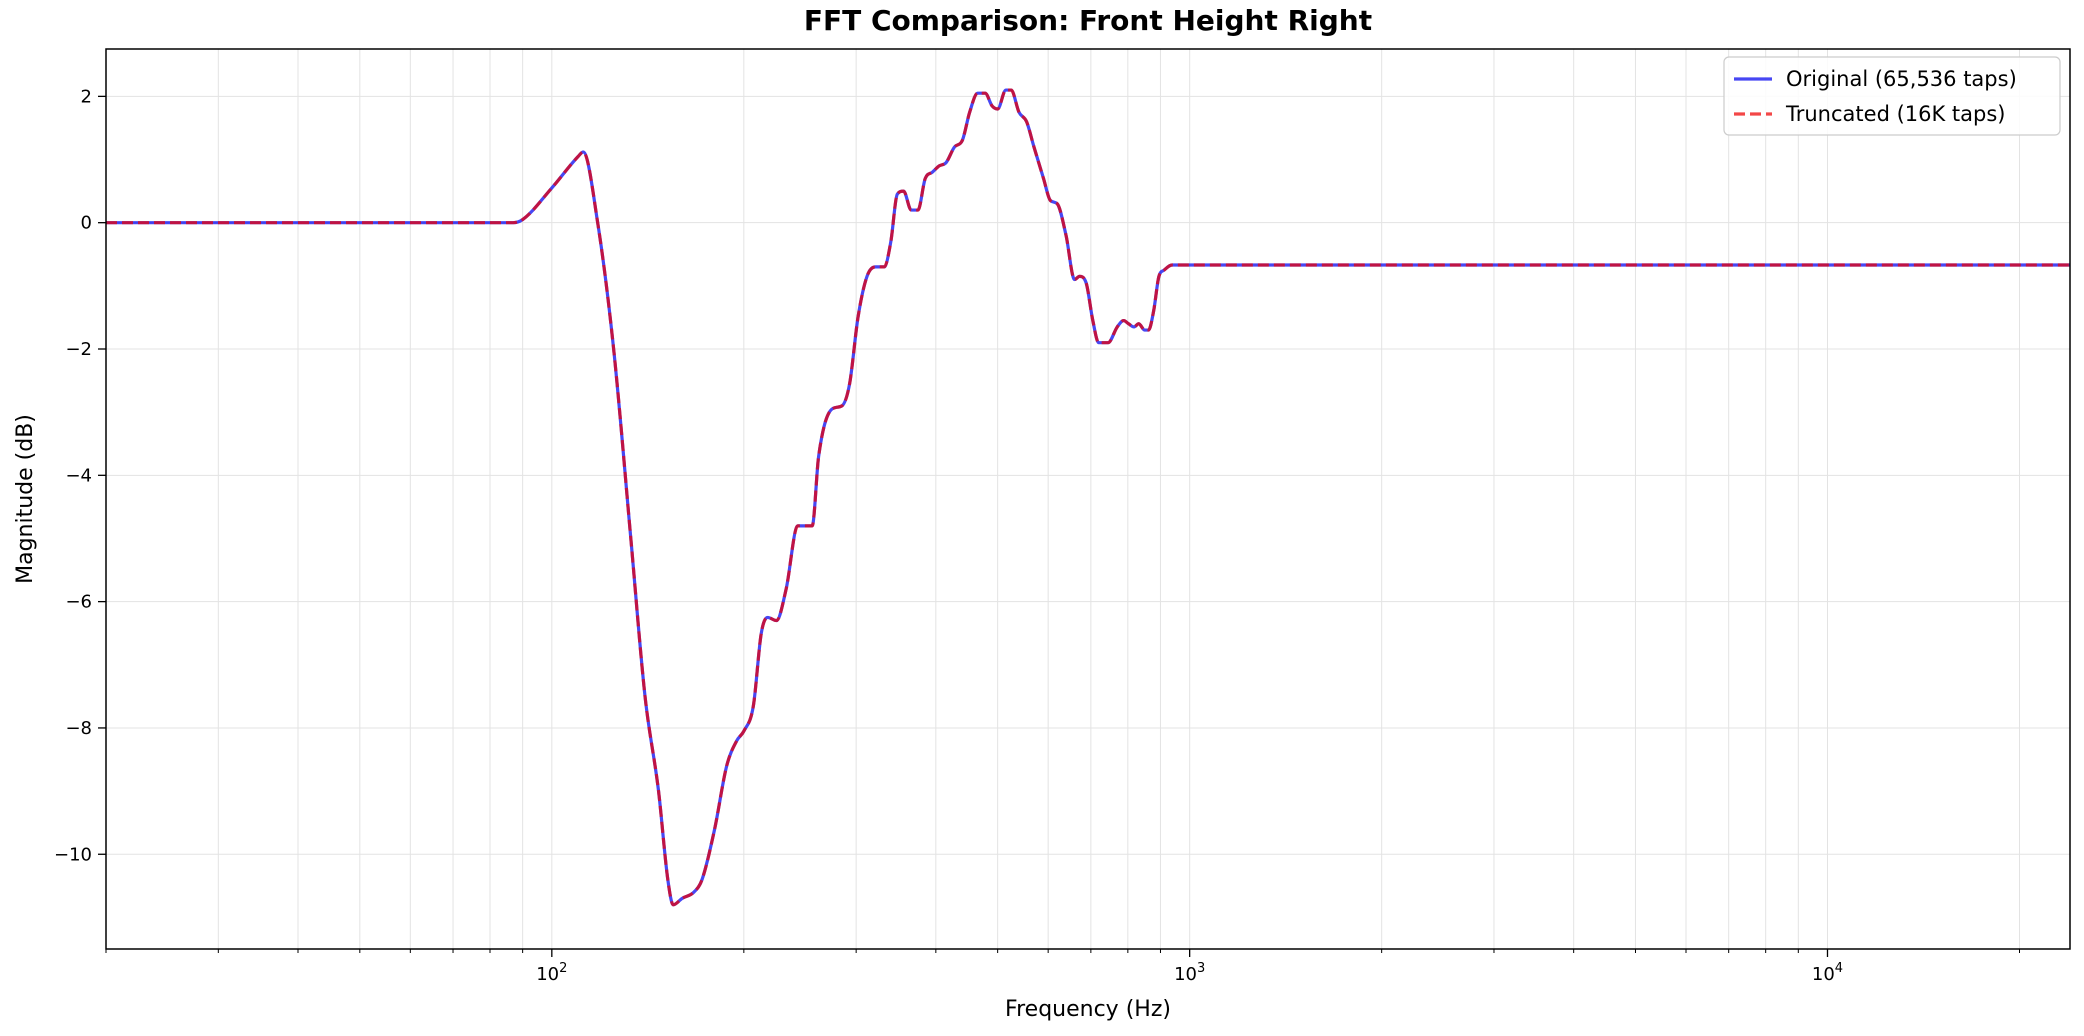 Image resolution: width=2084 pixels, height=1036 pixels. Describe the element at coordinates (25, 499) in the screenshot. I see `y-axis-label: Magnitude (dB)` at that location.